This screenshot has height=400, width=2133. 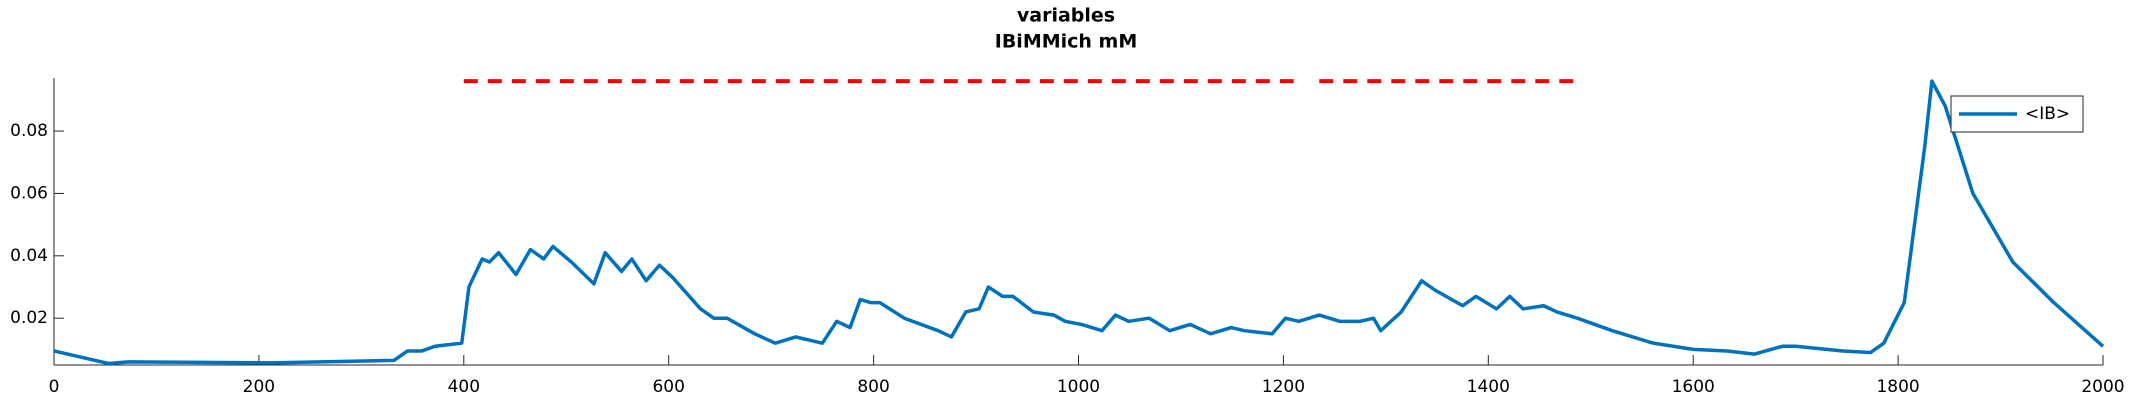 What do you see at coordinates (1078, 387) in the screenshot?
I see `x-tick-label: 1000` at bounding box center [1078, 387].